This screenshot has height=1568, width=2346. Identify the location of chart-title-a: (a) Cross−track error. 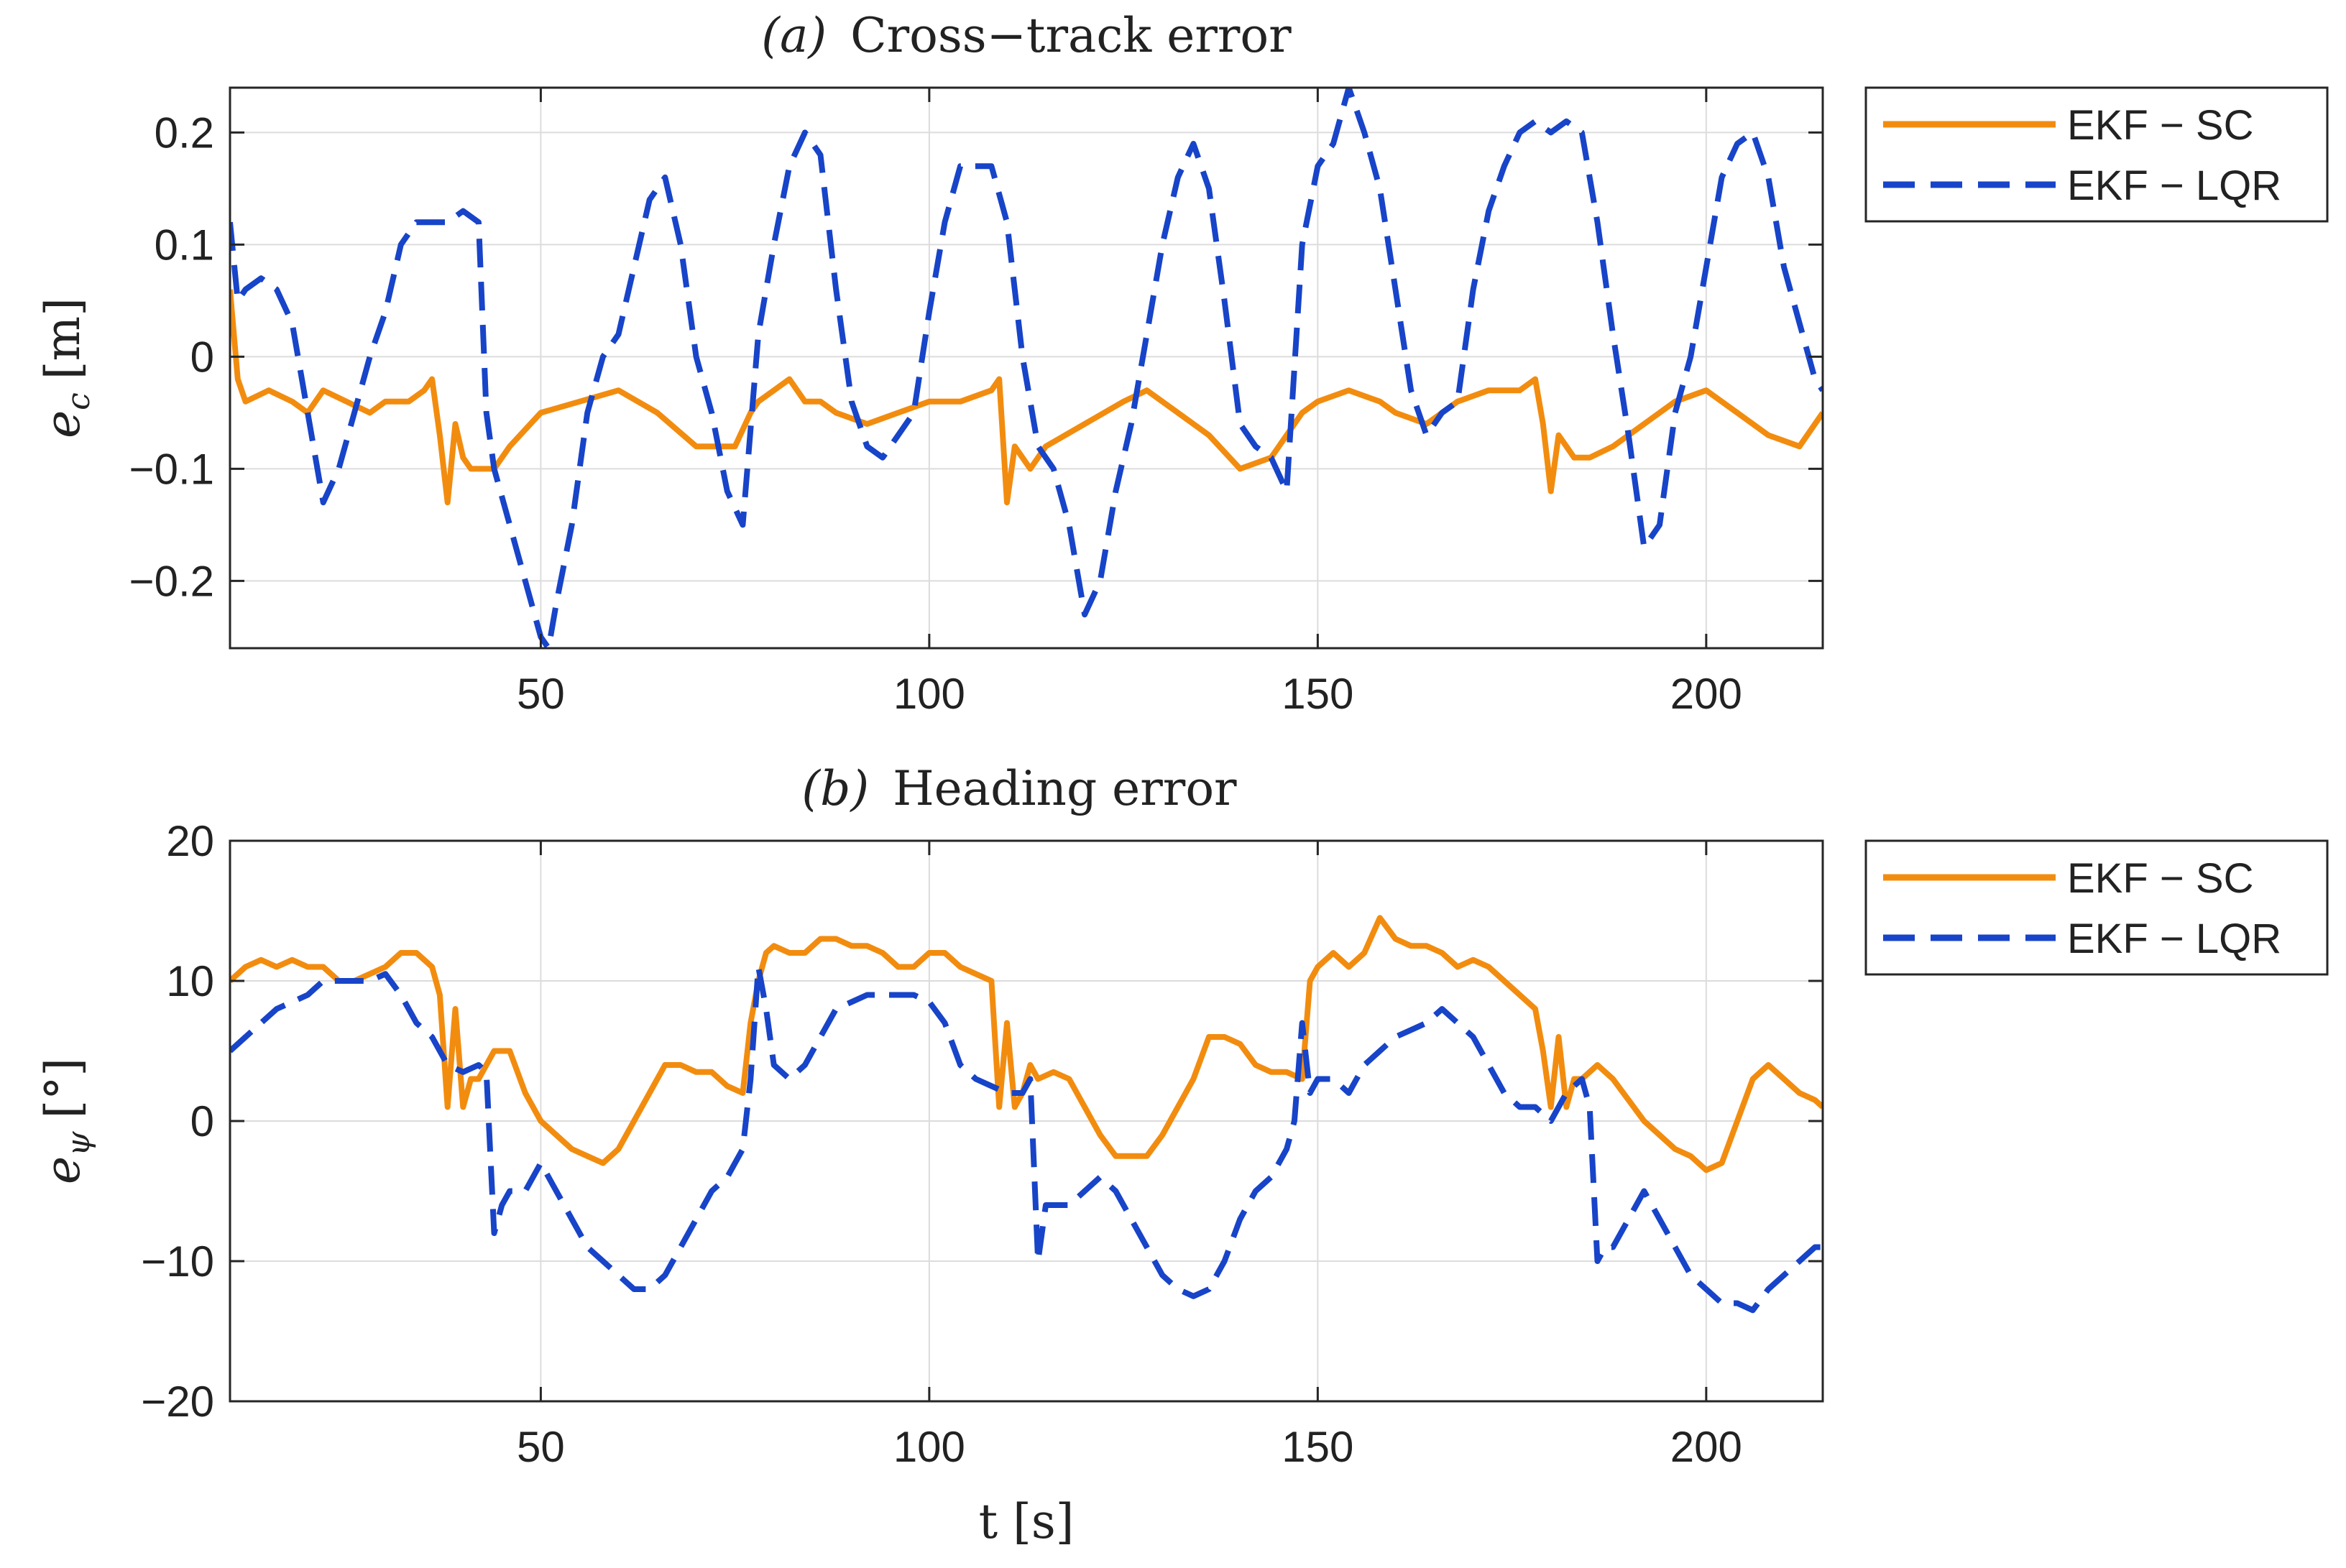
(1026, 35).